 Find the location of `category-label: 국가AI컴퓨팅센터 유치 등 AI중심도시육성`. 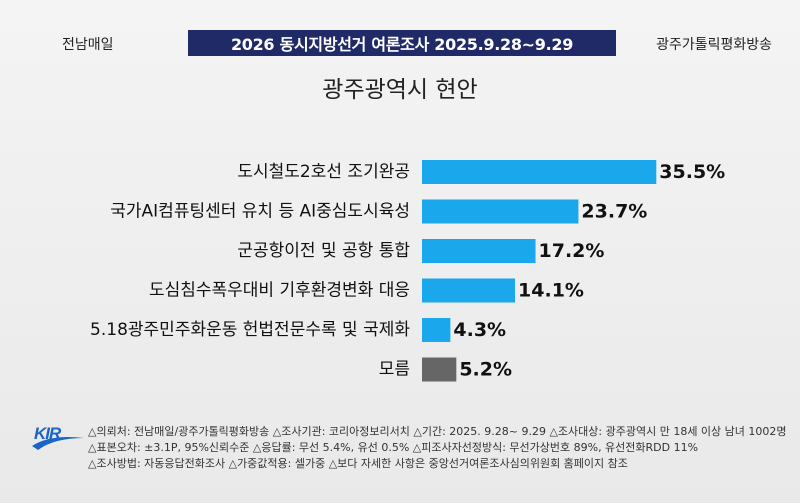

category-label: 국가AI컴퓨팅센터 유치 등 AI중심도시육성 is located at coordinates (260, 212).